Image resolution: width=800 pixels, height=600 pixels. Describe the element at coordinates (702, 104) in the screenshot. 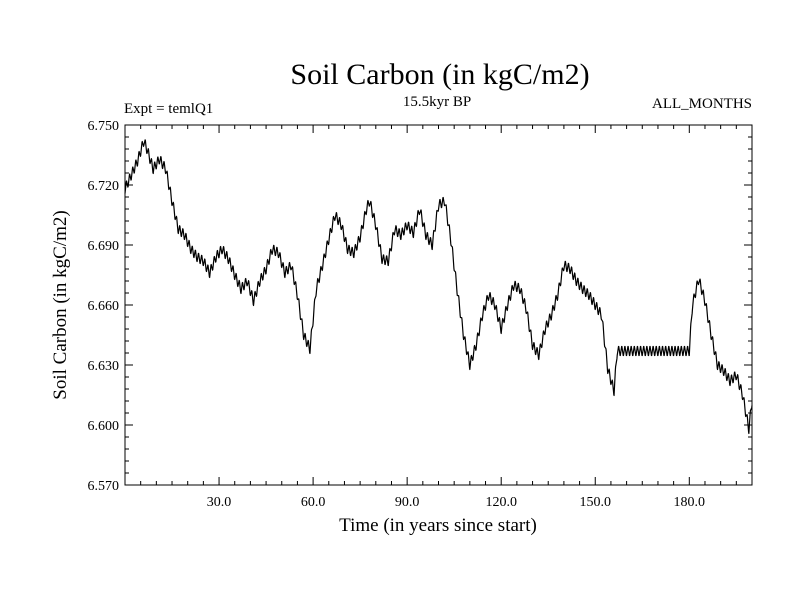

I see `months-label: ALL_MONTHS` at that location.